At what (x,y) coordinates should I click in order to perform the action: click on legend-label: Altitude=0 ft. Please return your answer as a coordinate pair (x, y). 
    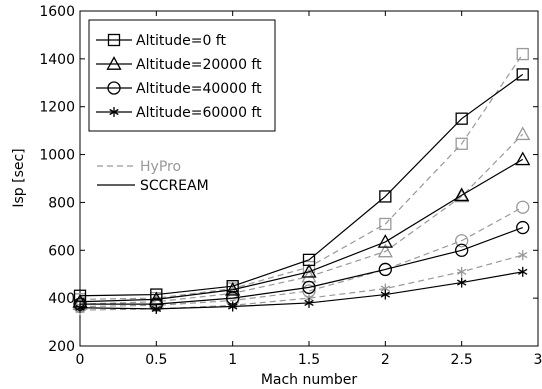
    Looking at the image, I should click on (181, 41).